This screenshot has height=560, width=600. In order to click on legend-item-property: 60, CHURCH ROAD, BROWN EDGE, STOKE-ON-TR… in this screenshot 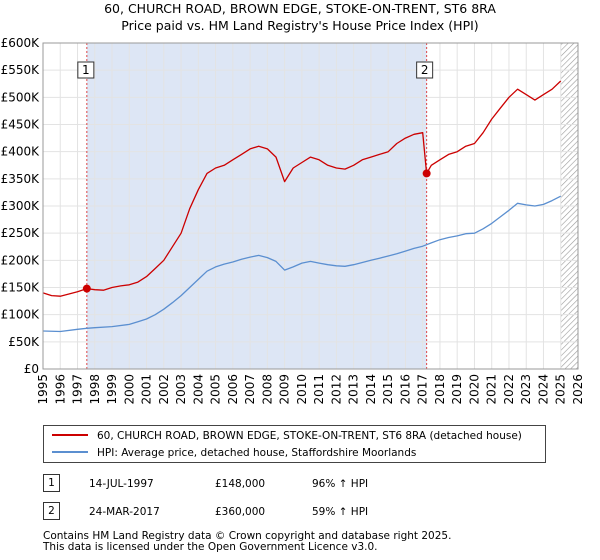, I will do `click(287, 436)`.